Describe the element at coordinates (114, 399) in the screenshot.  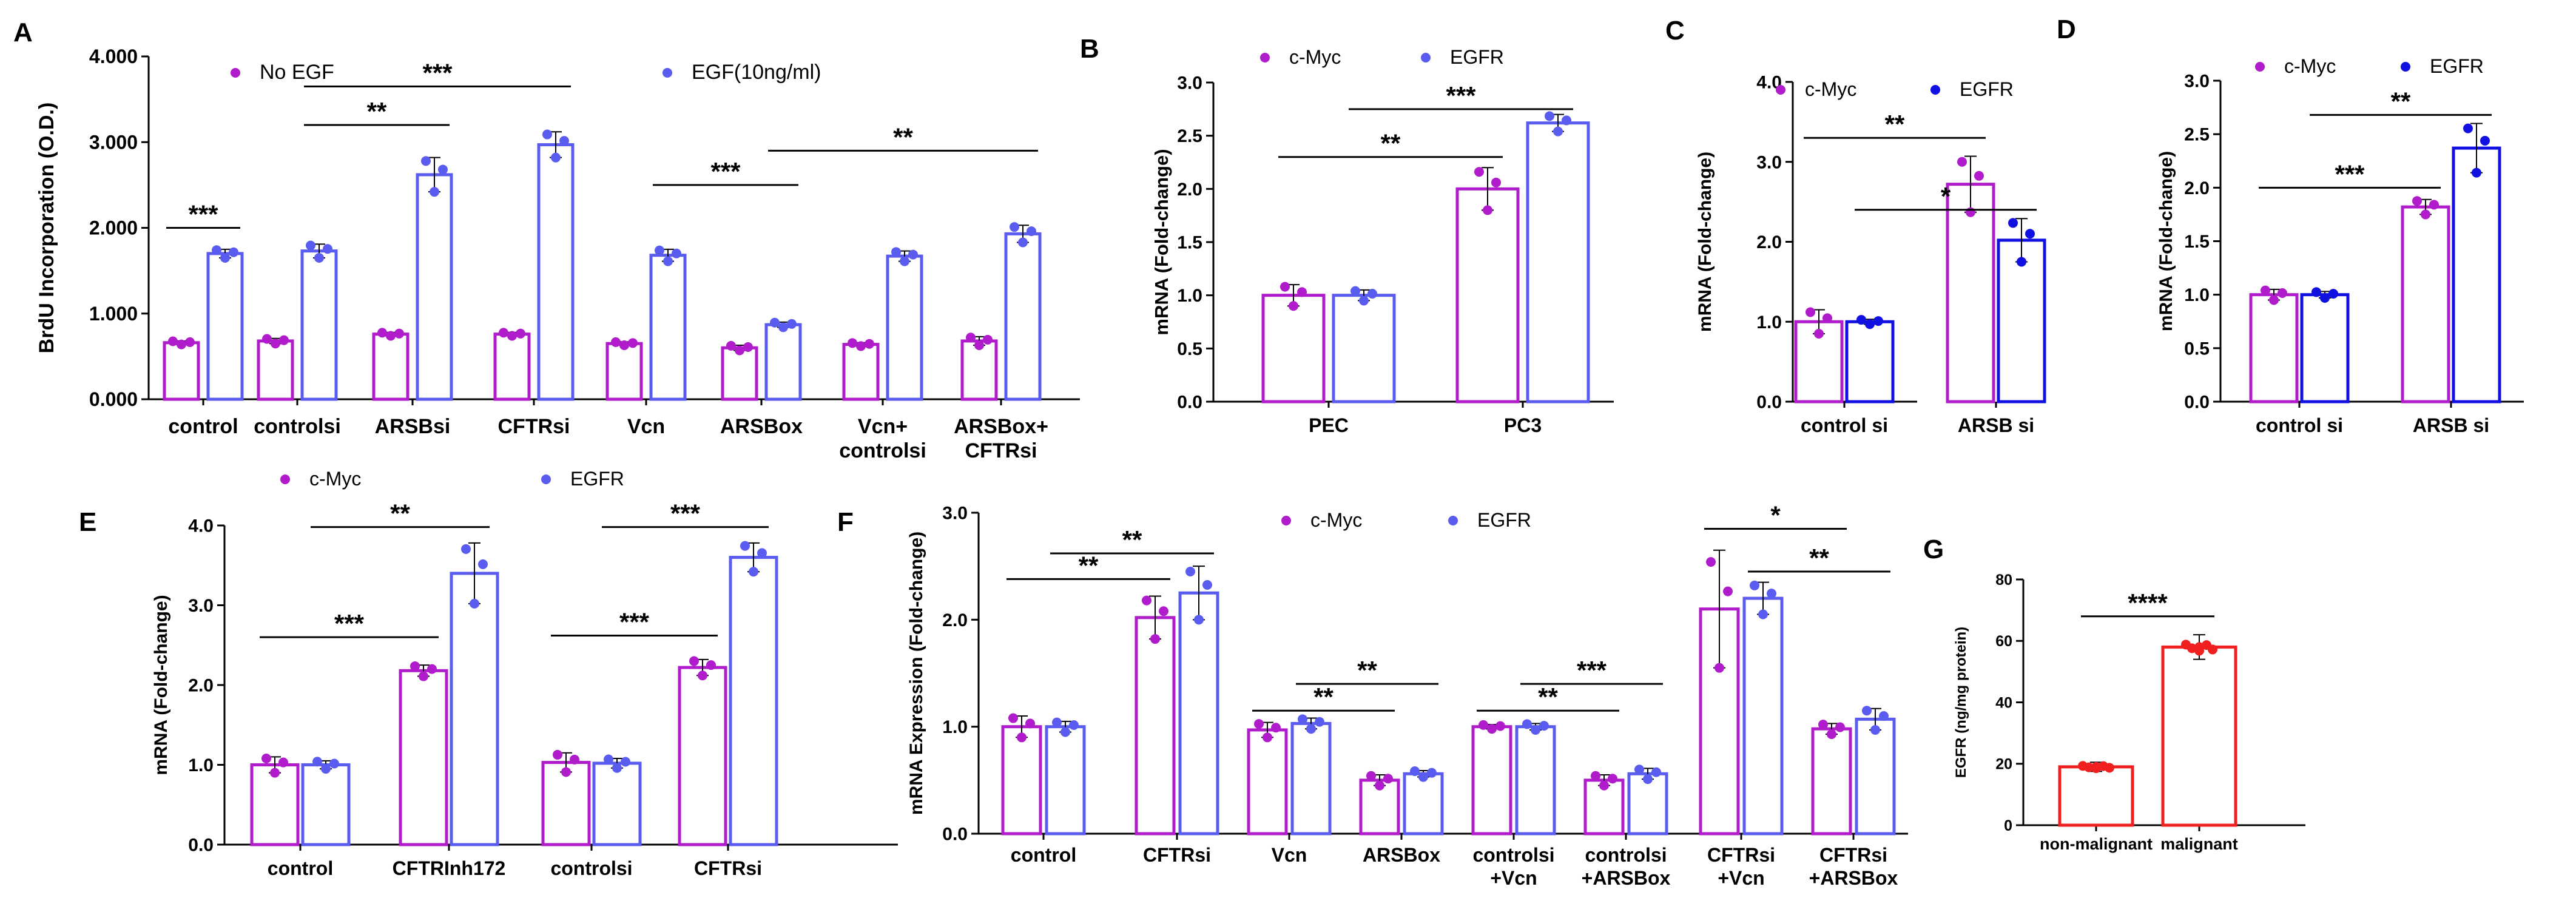
I see `y-tick-label: 0.000` at that location.